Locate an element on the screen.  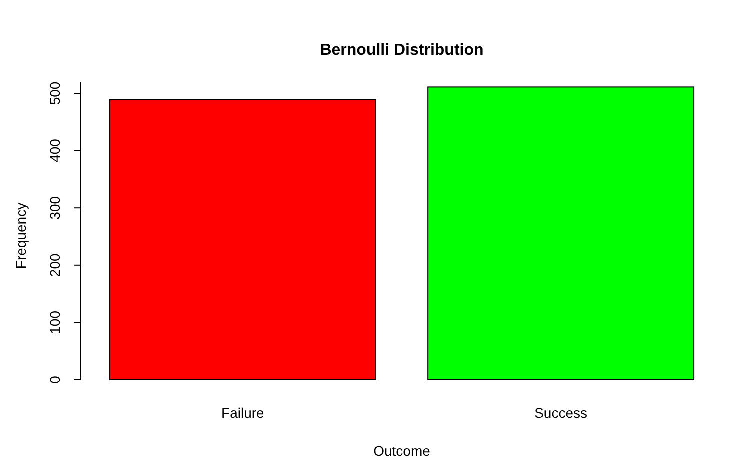
x-tick-label: Failure is located at coordinates (243, 413).